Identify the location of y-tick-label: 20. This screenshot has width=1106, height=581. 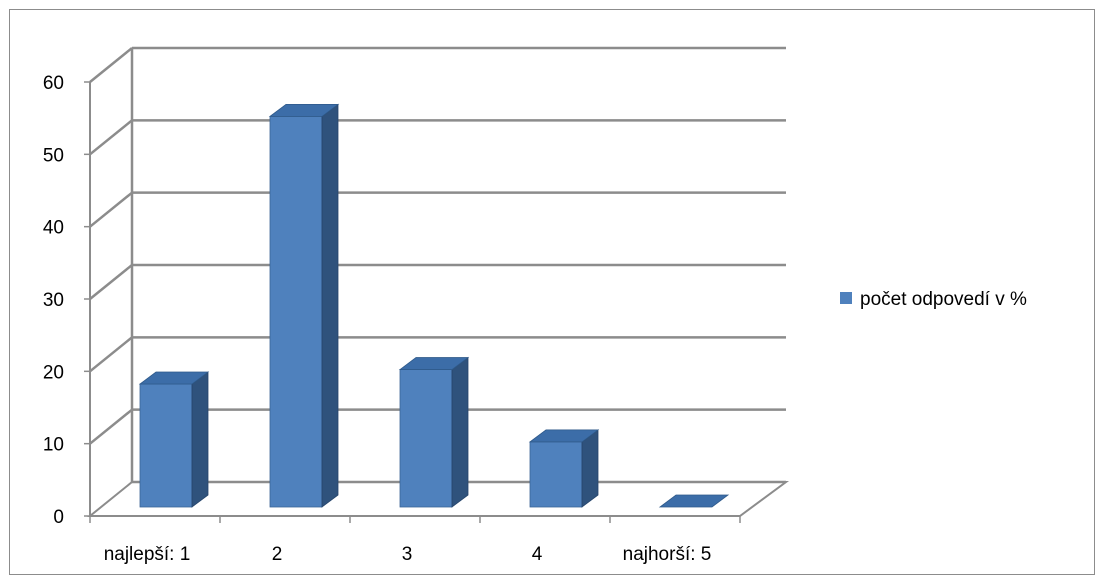
(53, 372).